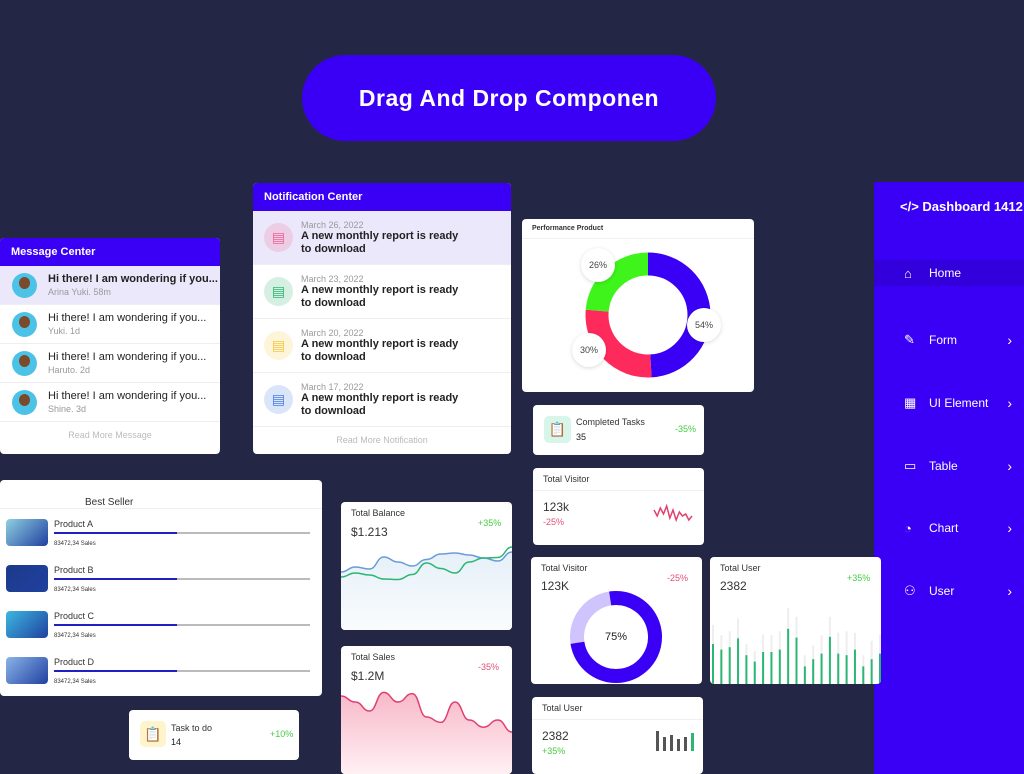 This screenshot has height=774, width=1024. Describe the element at coordinates (949, 528) in the screenshot. I see `sidebar-item-chart: ◔ Chart ›` at that location.